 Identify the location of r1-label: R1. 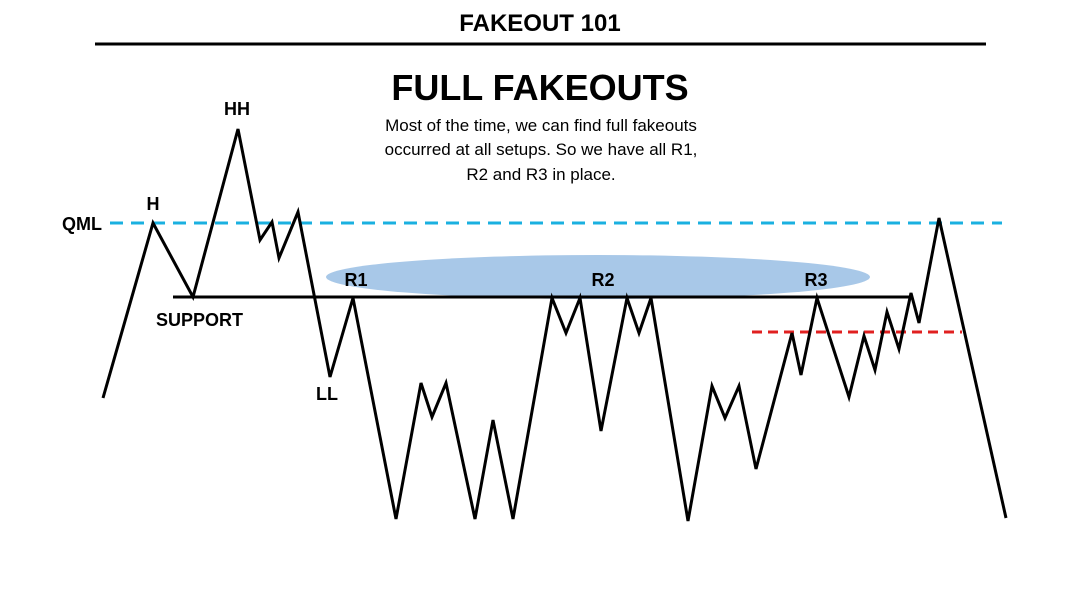
(355, 280).